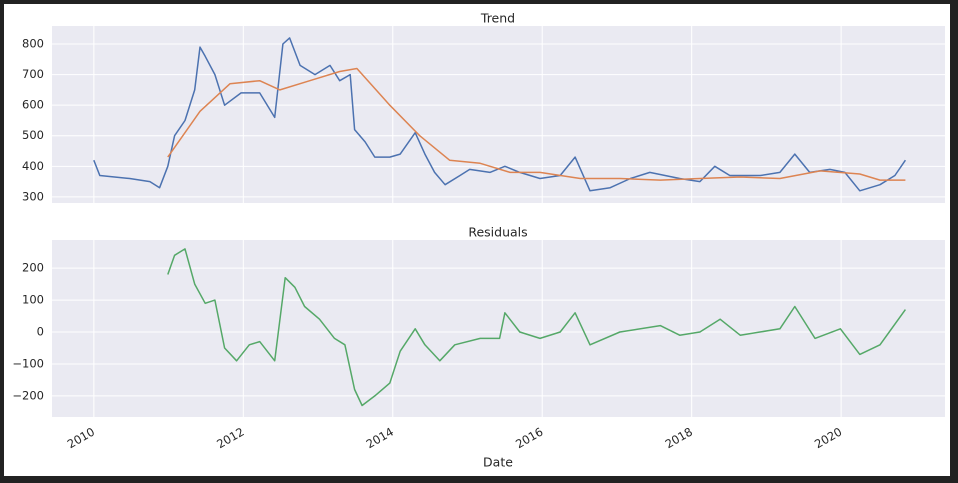  Describe the element at coordinates (497, 18) in the screenshot. I see `trend-title: Trend` at that location.